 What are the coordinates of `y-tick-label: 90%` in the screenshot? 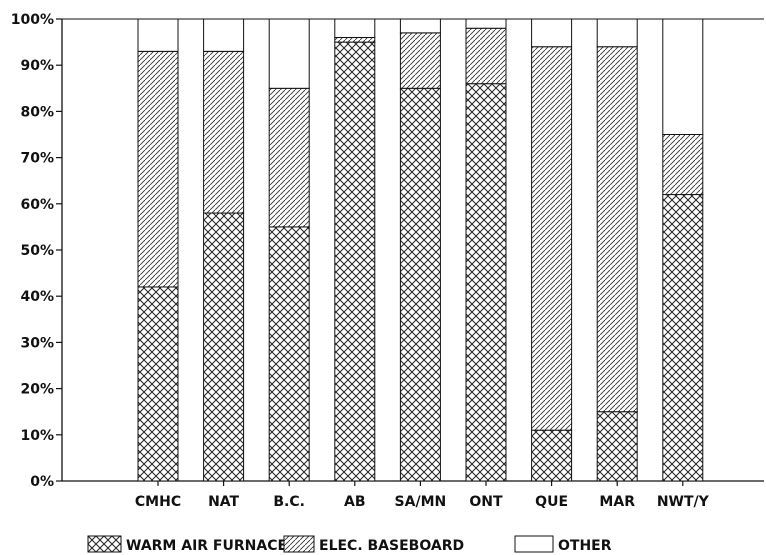 It's located at (37, 66).